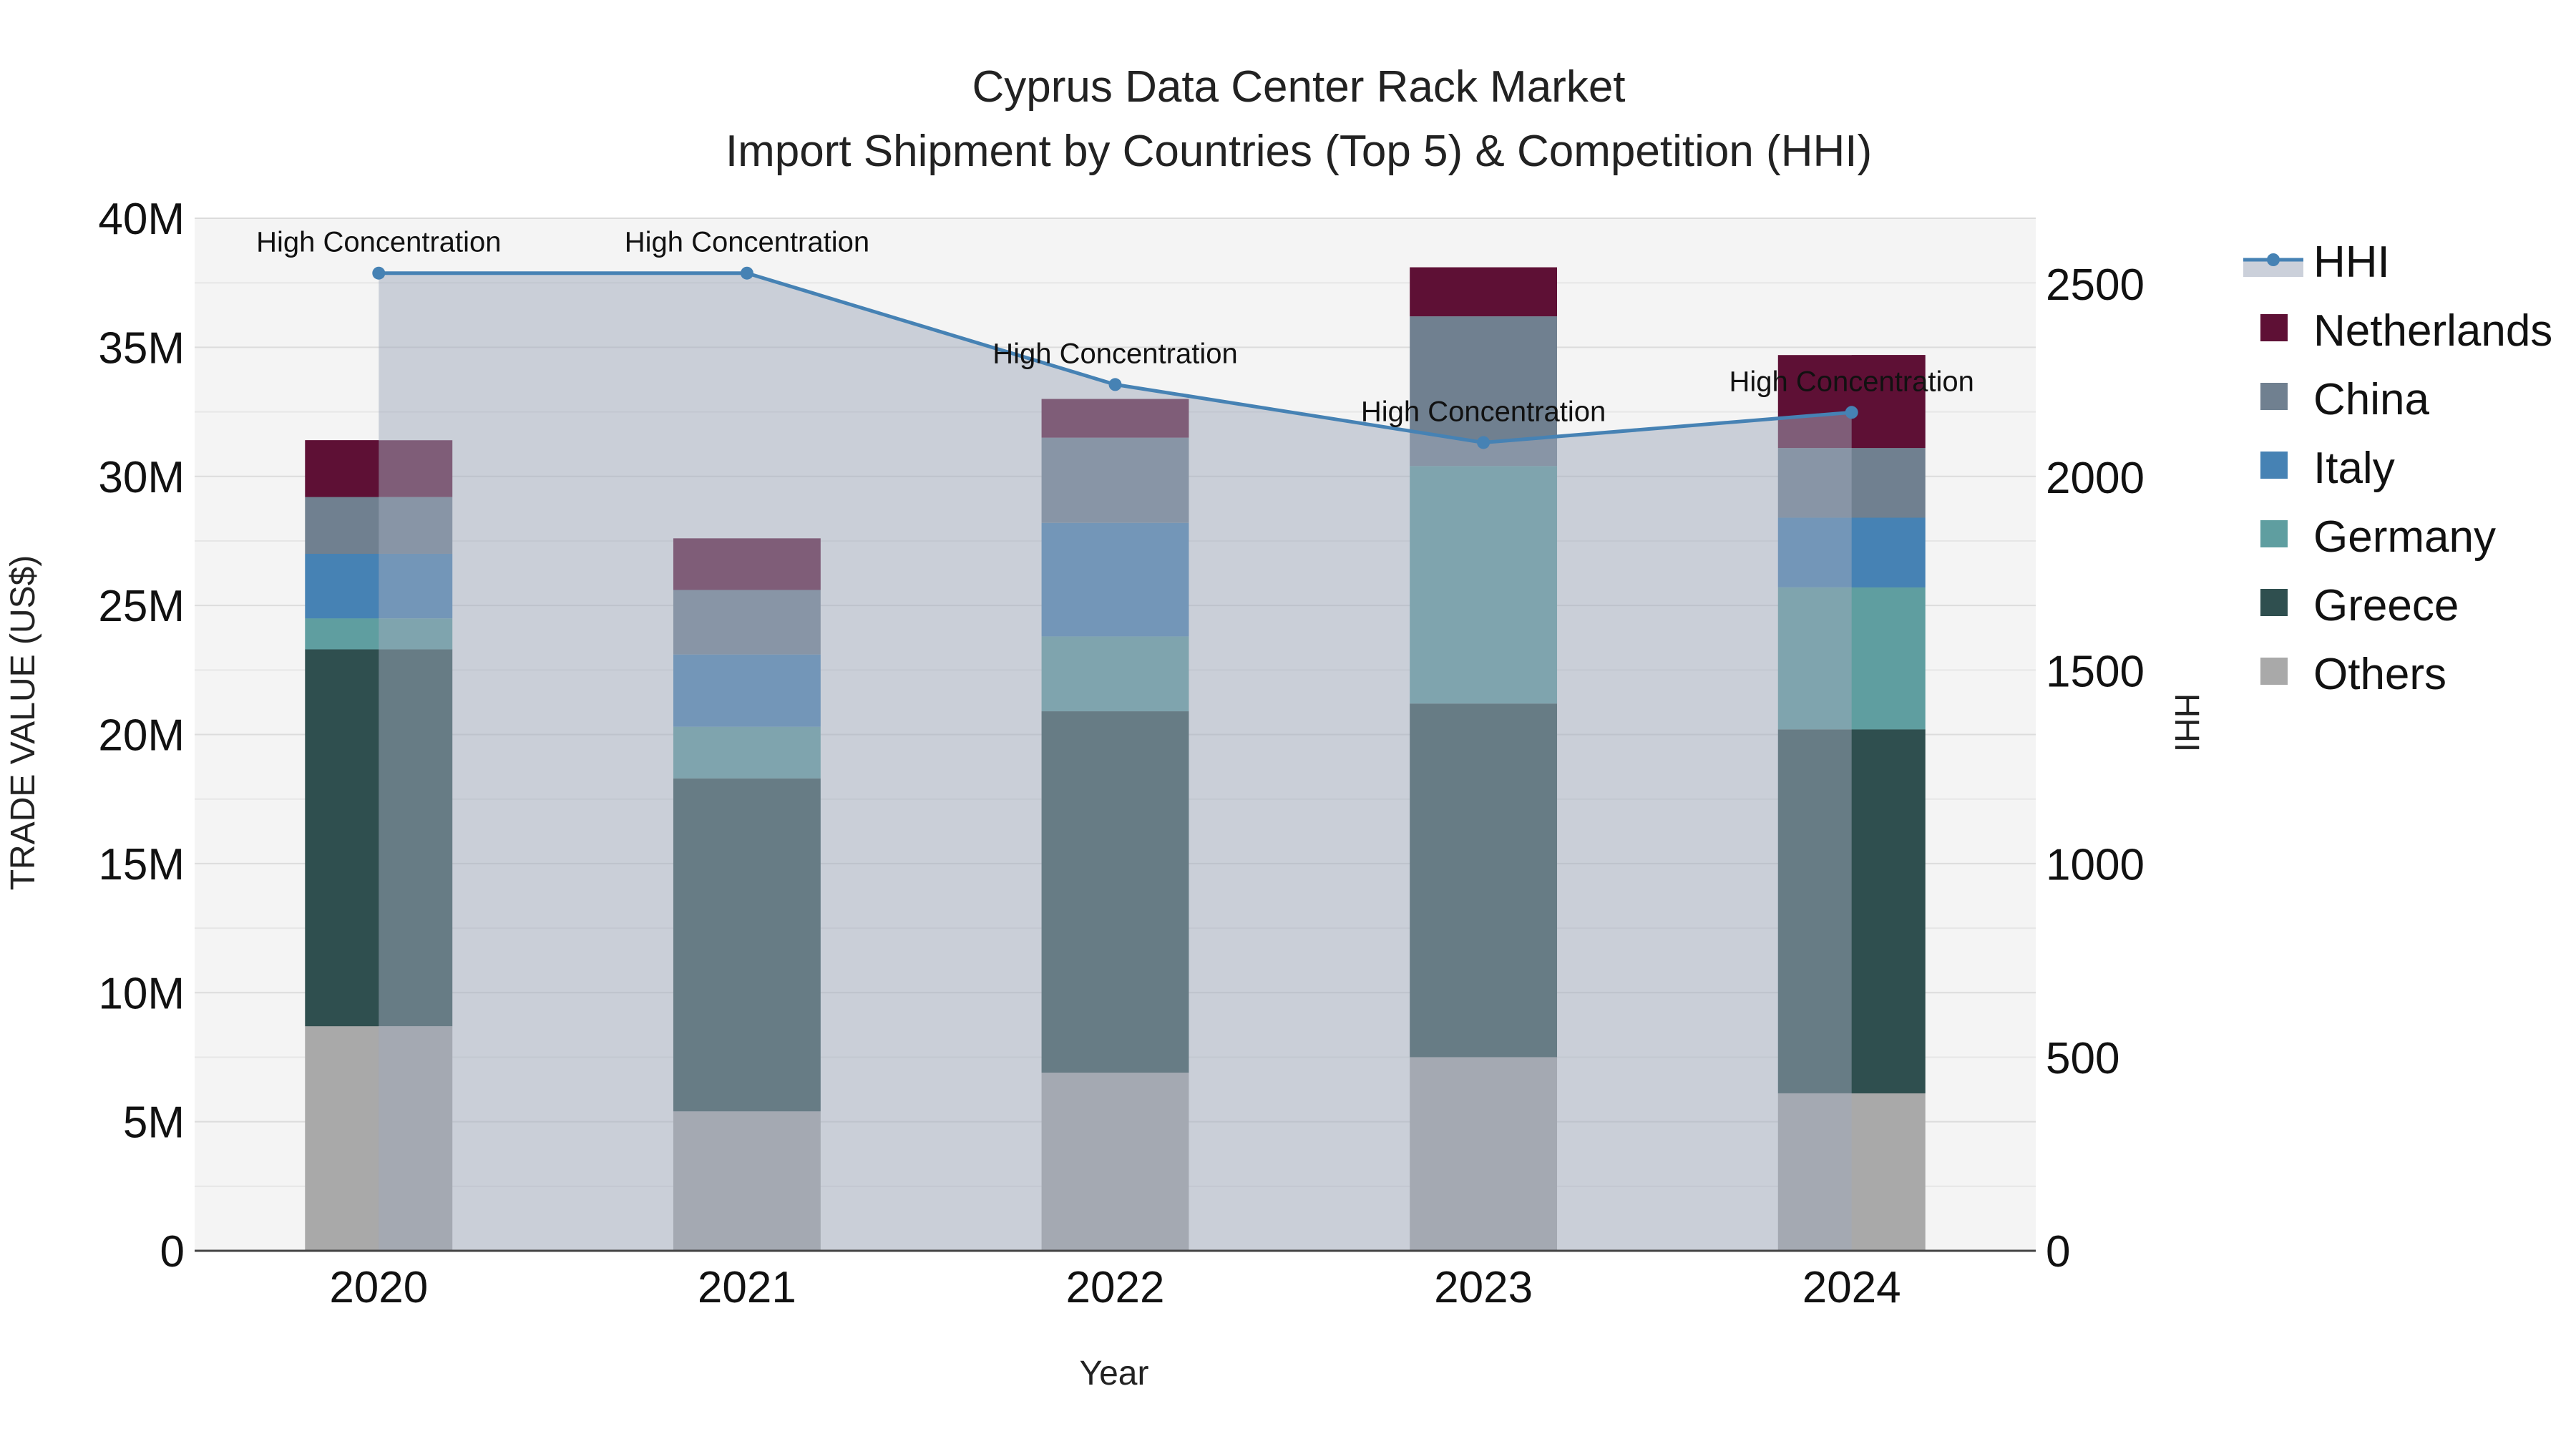 The height and width of the screenshot is (1449, 2576). What do you see at coordinates (2273, 259) in the screenshot?
I see `legend-hhi-marker` at bounding box center [2273, 259].